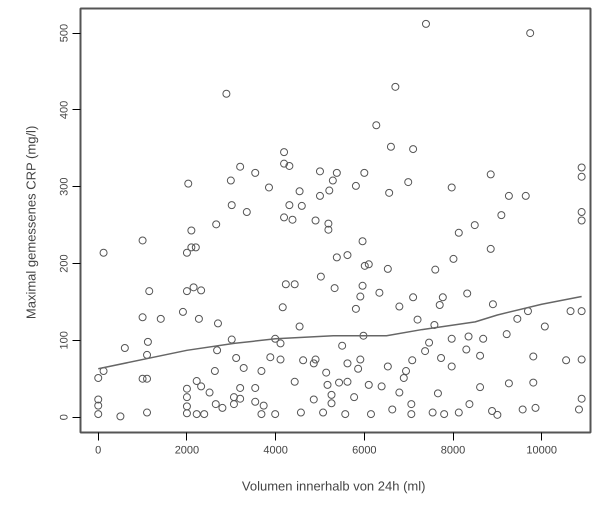  What do you see at coordinates (98, 450) in the screenshot?
I see `x-tick-label: 0` at bounding box center [98, 450].